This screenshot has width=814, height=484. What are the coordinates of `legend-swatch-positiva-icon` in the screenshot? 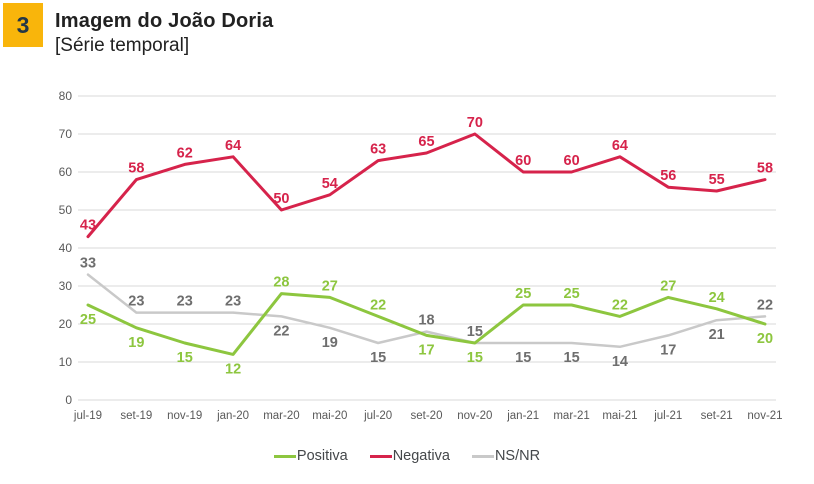 It's located at (284, 456).